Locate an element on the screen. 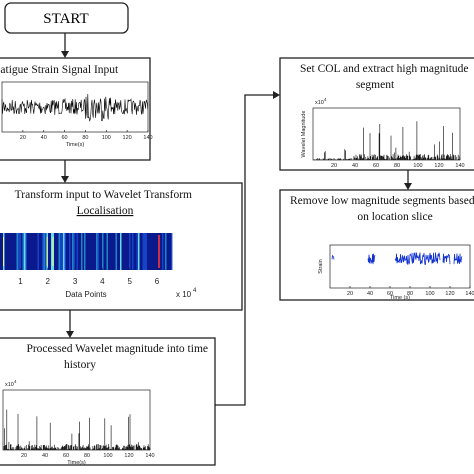  step-title: segment is located at coordinates (375, 85).